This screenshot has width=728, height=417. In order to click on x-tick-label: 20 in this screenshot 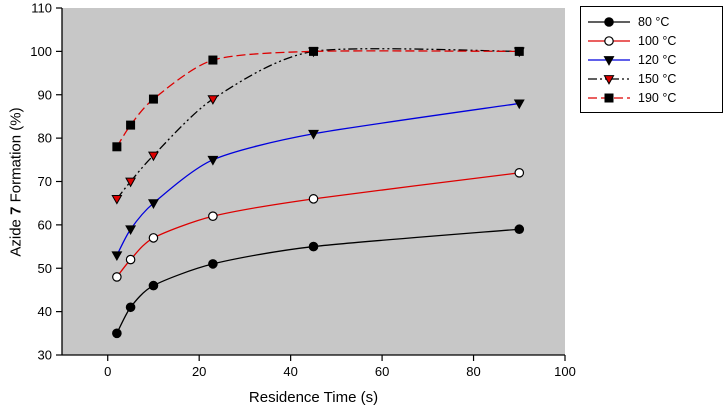, I will do `click(199, 371)`.